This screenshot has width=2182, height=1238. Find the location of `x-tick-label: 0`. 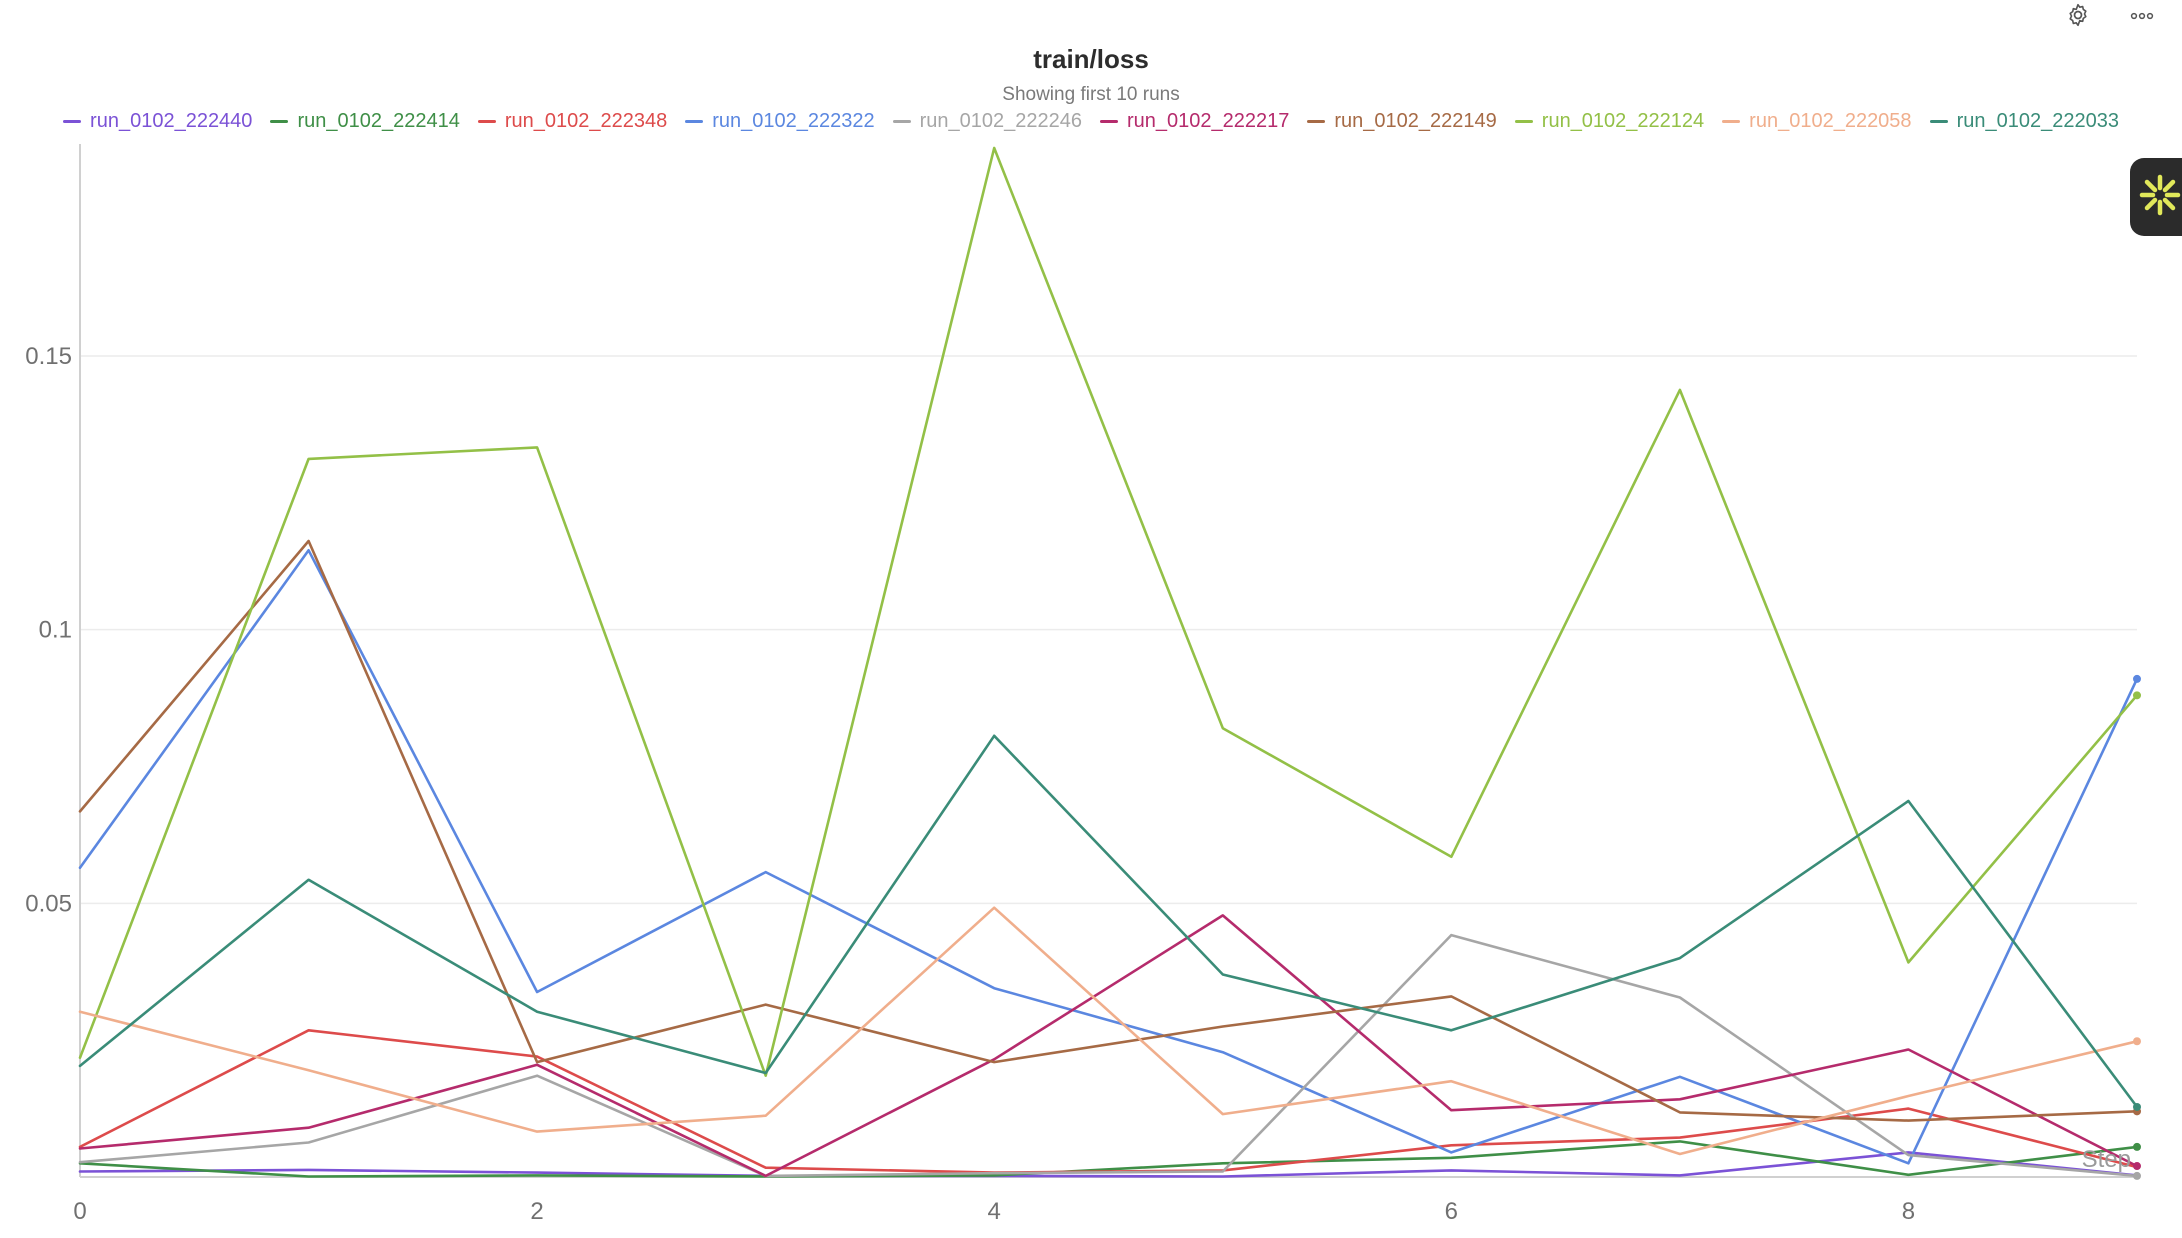

x-tick-label: 0 is located at coordinates (79, 1211).